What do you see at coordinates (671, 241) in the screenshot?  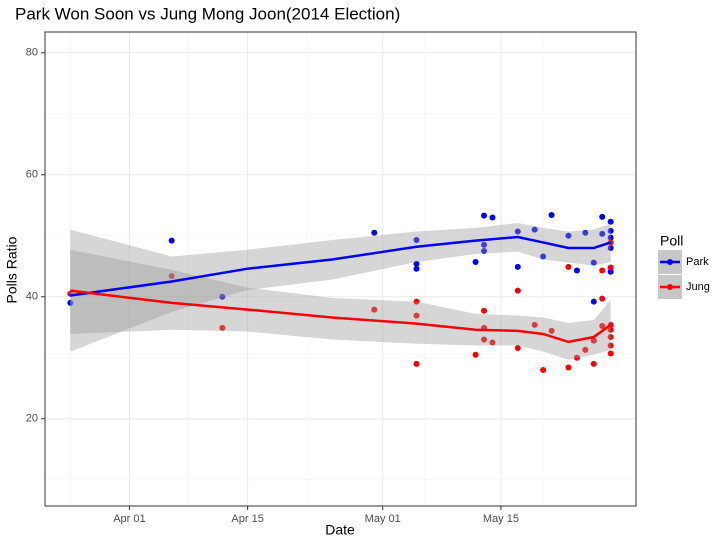 I see `legend-title: Poll` at bounding box center [671, 241].